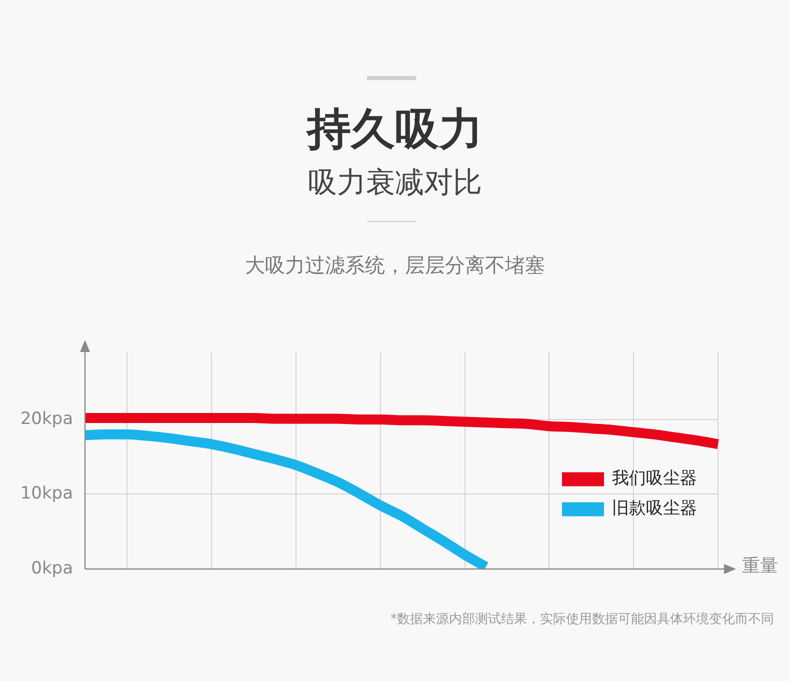  What do you see at coordinates (395, 182) in the screenshot?
I see `chart-subtitle: 吸力衰减对比` at bounding box center [395, 182].